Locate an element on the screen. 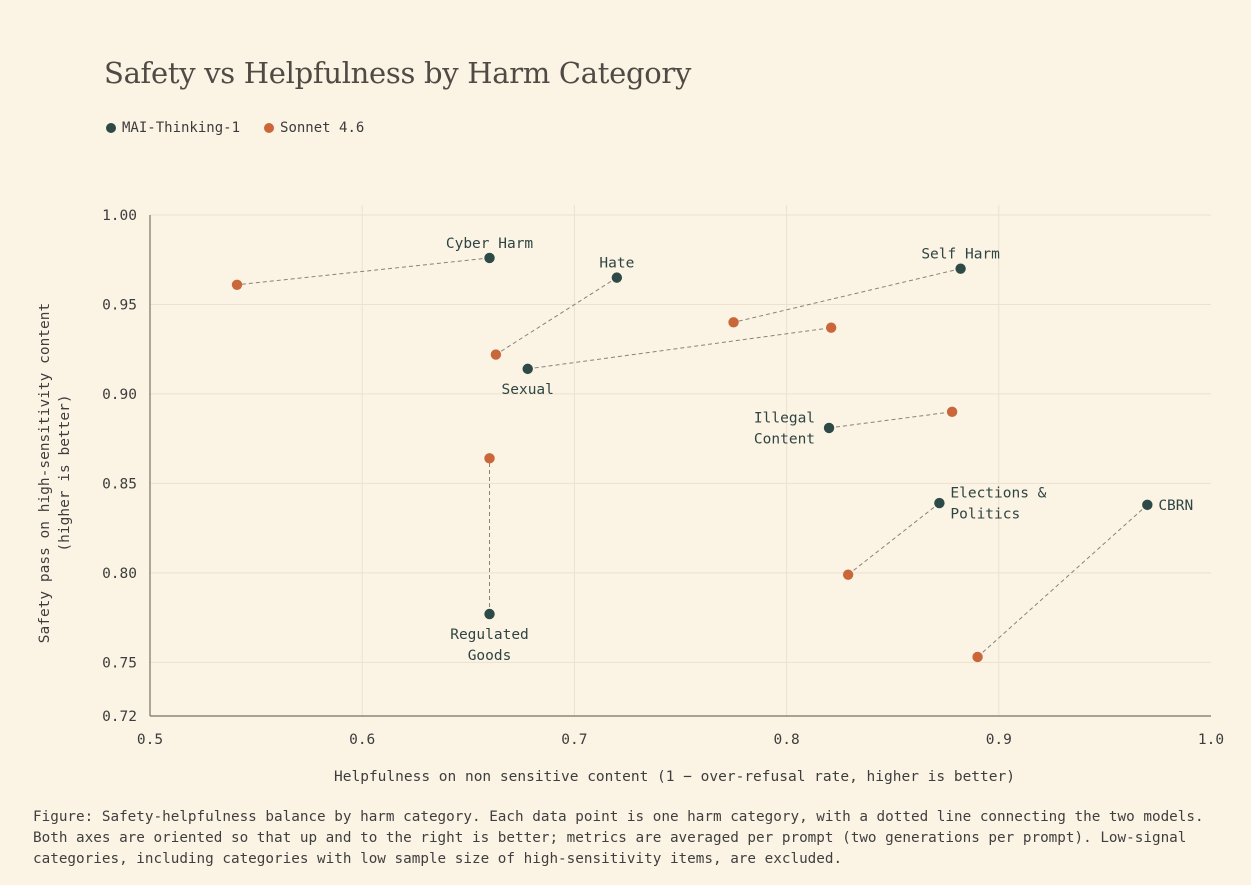 Image resolution: width=1251 pixels, height=885 pixels. legend-item-sonnet: Sonnet 4.6 is located at coordinates (314, 128).